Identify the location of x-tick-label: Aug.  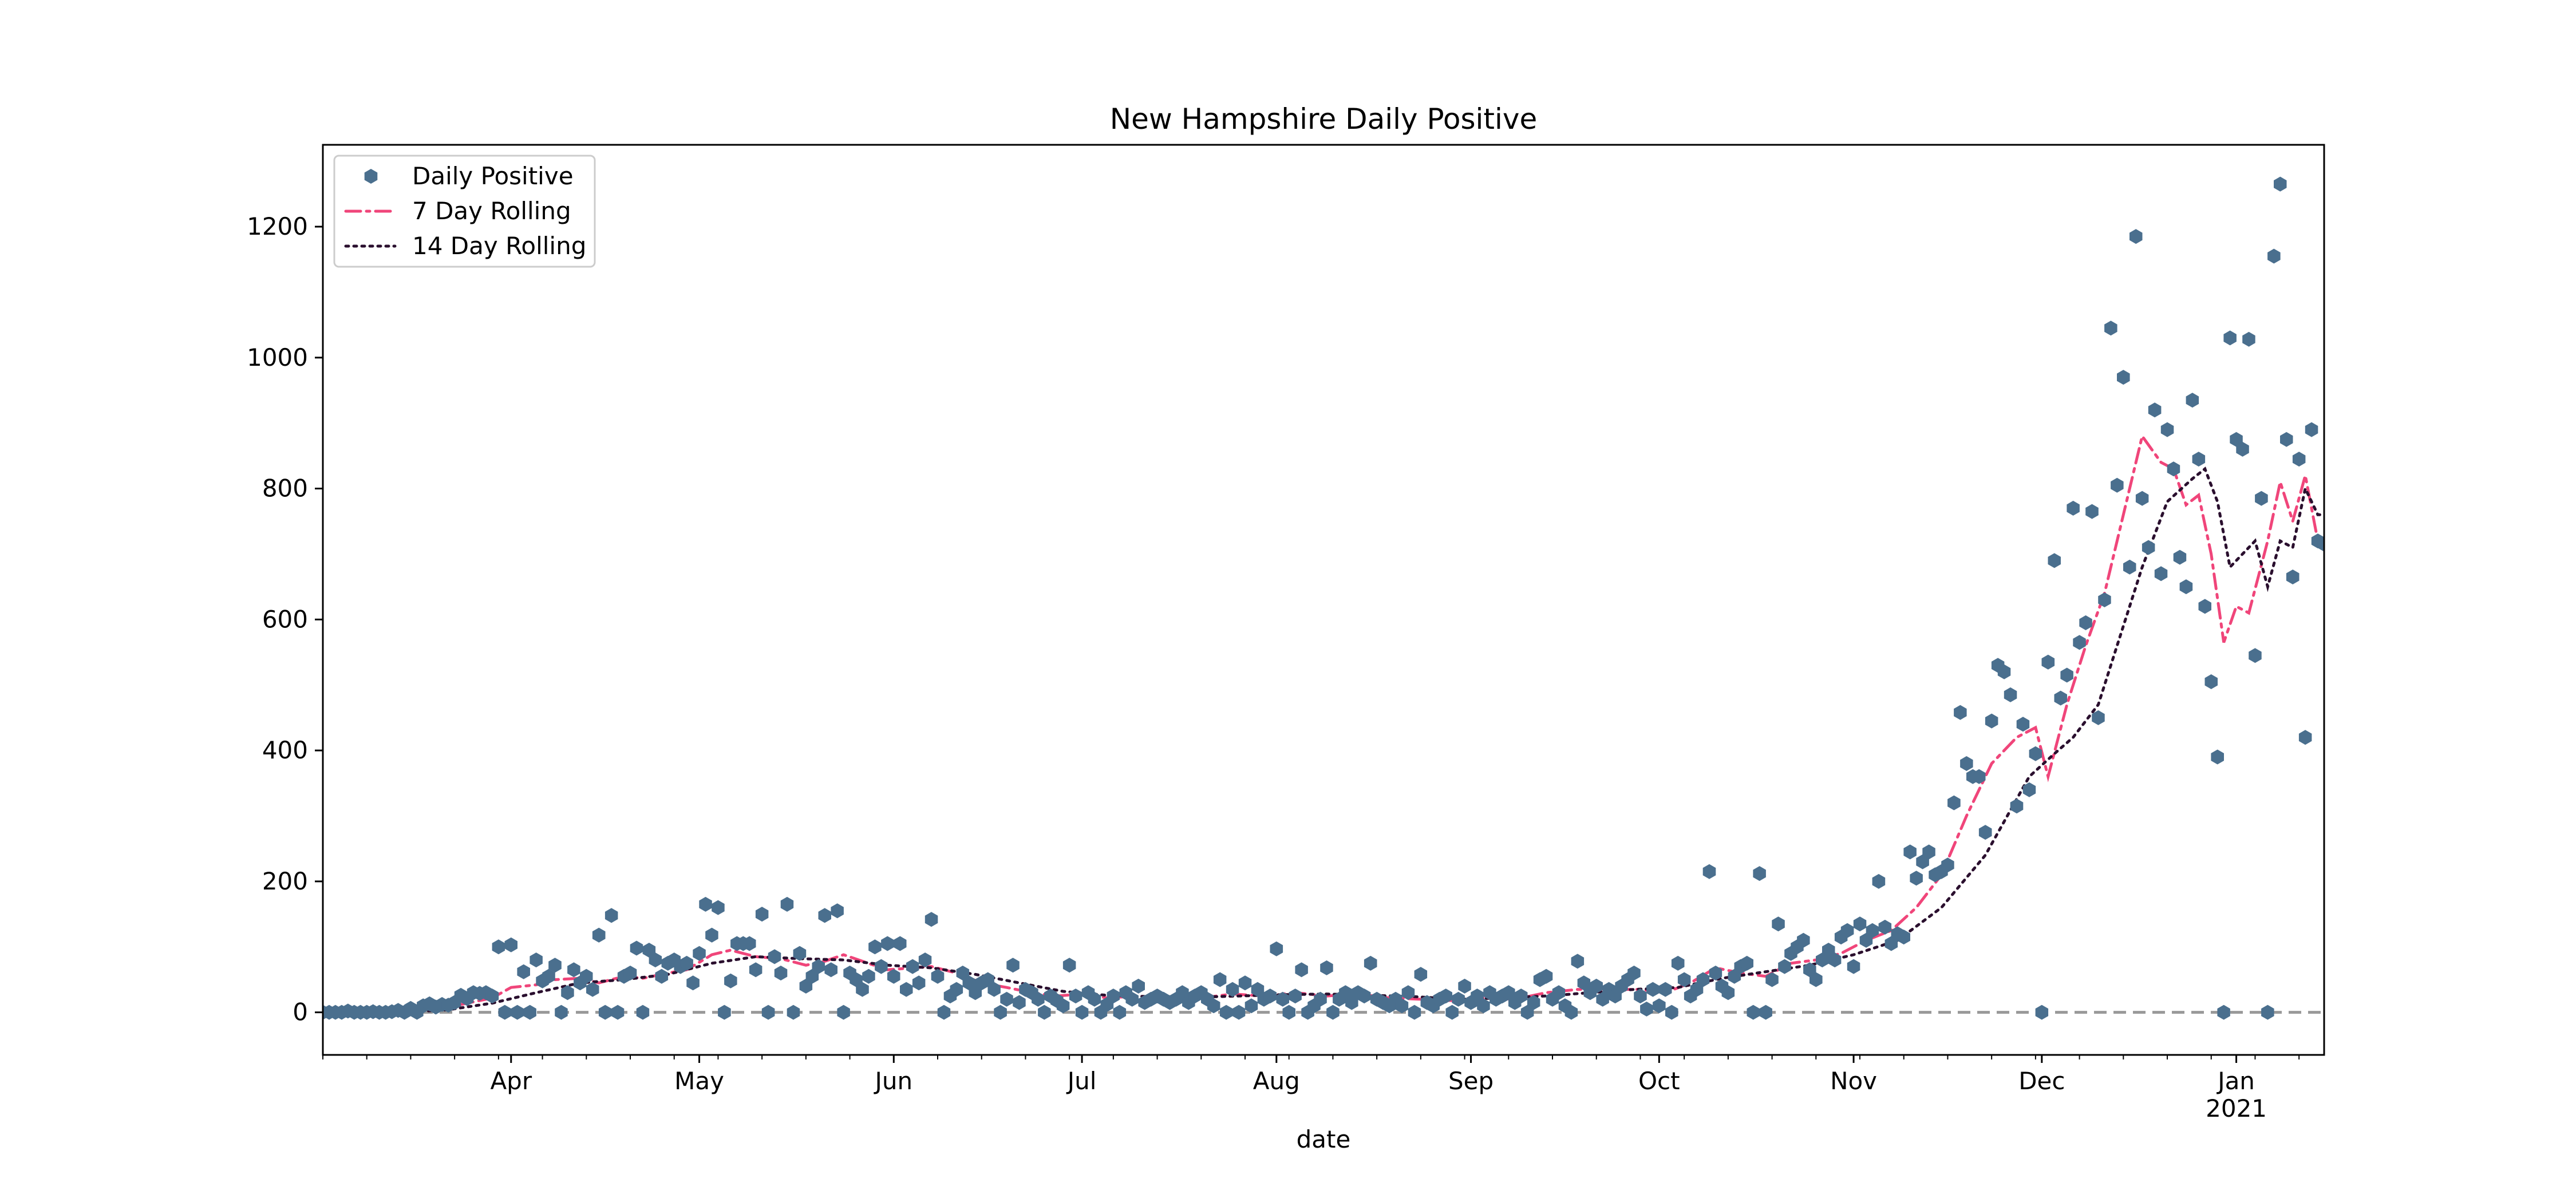
(1276, 1081).